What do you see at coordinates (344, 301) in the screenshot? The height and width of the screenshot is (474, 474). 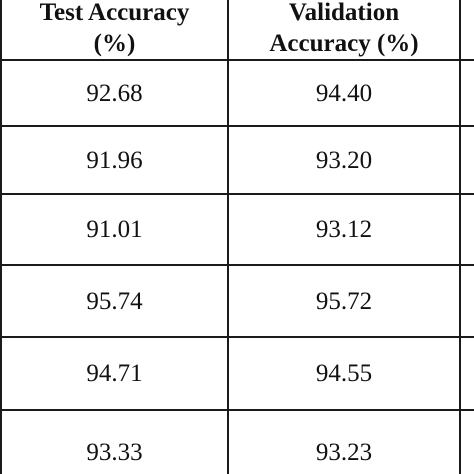 I see `cell-validation-accuracy: 95.72` at bounding box center [344, 301].